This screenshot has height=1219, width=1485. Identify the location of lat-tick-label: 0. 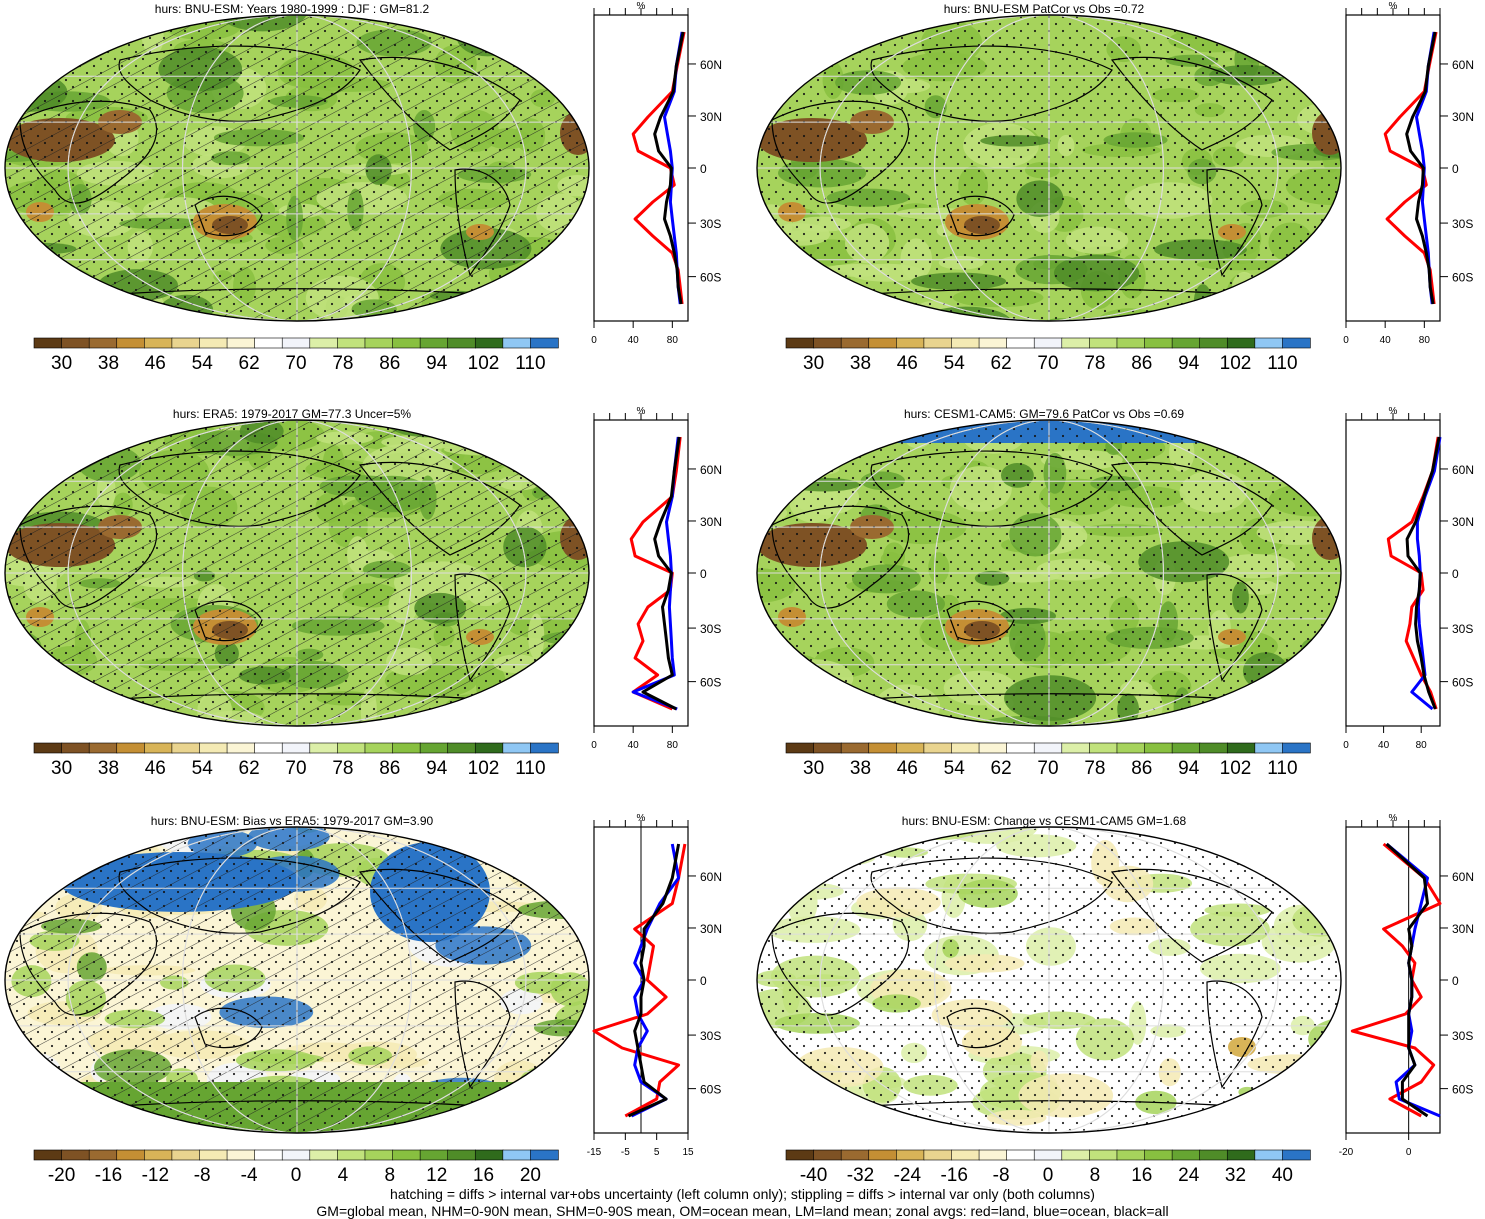
(1455, 981).